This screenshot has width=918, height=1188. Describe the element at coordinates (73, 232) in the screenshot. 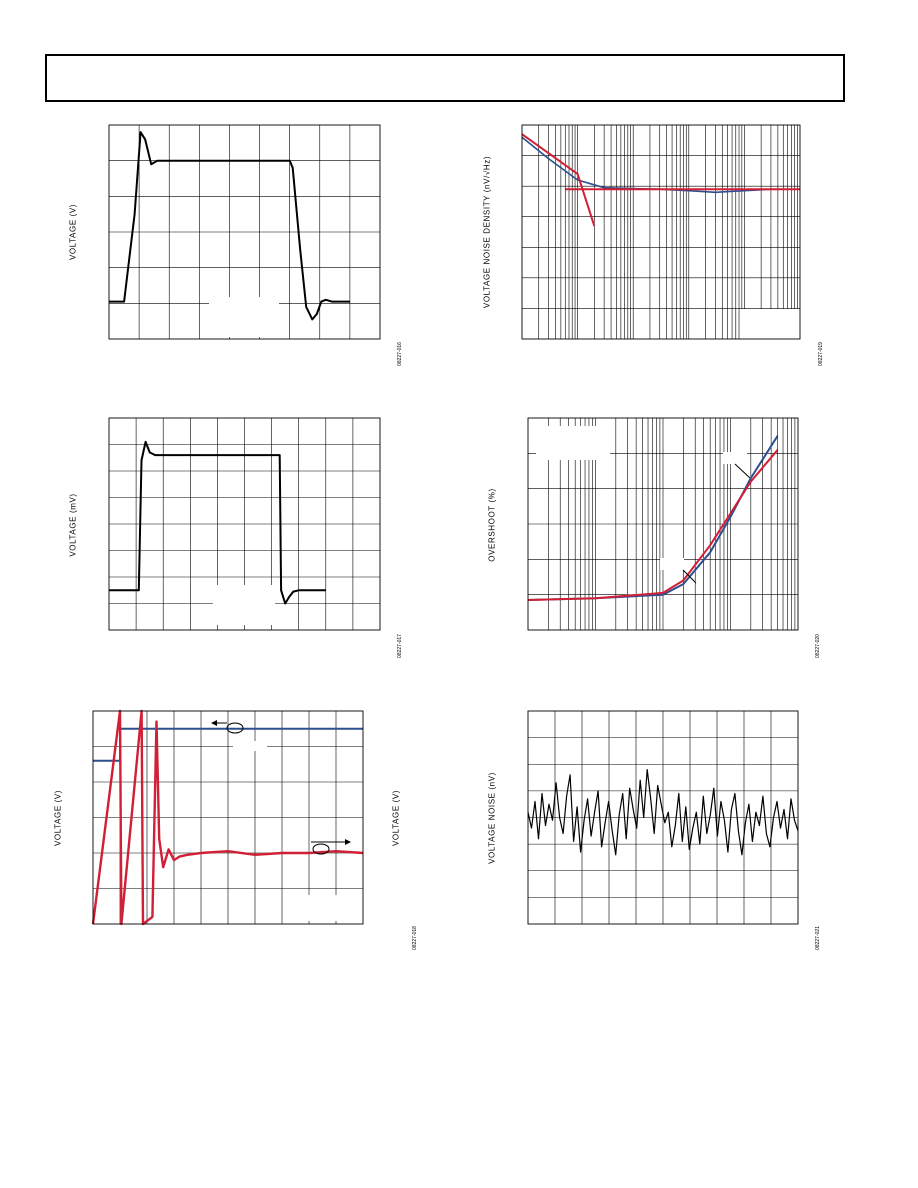

I see `chart1-ylabel: VOLTAGE (V)` at that location.